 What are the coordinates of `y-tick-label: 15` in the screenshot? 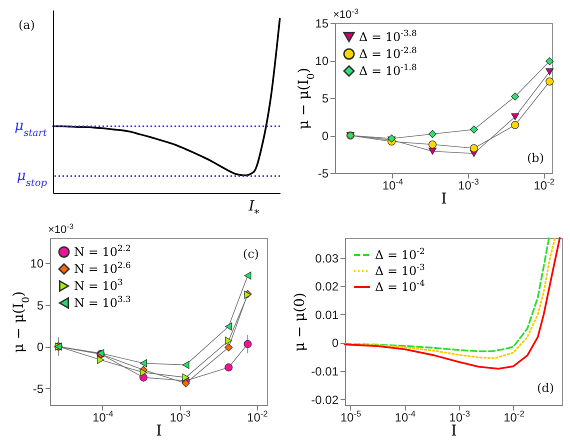 It's located at (322, 23).